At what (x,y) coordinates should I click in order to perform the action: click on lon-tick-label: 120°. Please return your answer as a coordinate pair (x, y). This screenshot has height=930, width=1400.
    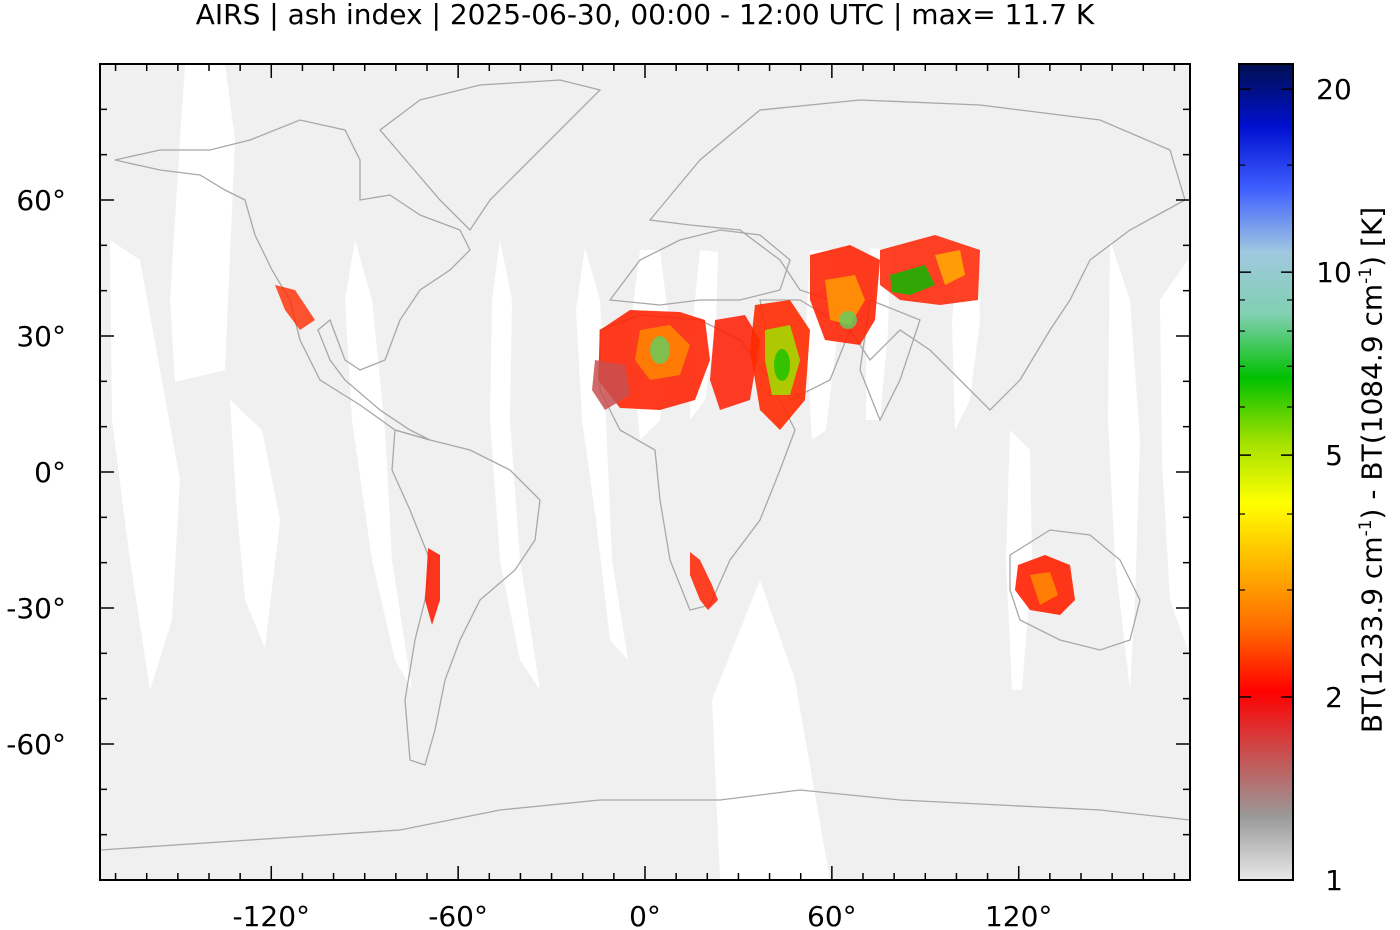
    Looking at the image, I should click on (1018, 915).